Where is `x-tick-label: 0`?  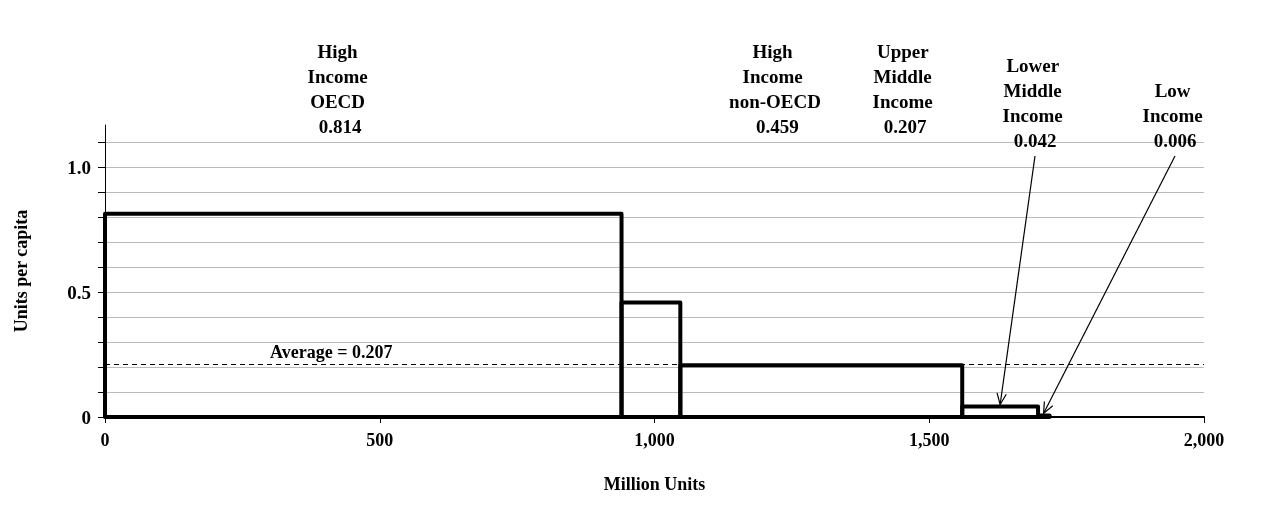
x-tick-label: 0 is located at coordinates (105, 440).